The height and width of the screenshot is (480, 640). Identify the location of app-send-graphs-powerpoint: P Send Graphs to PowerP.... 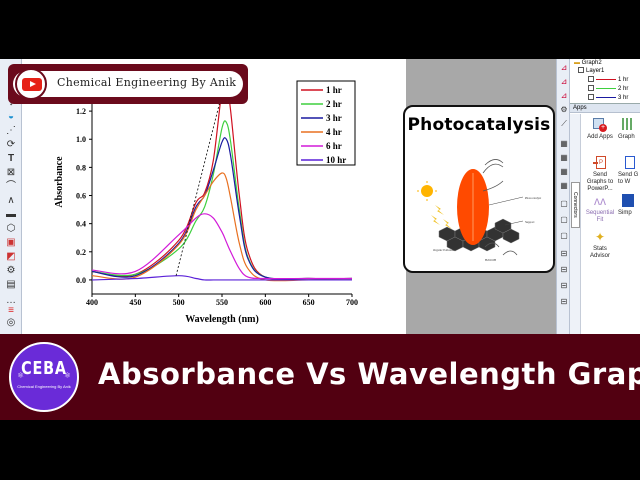
(600, 174).